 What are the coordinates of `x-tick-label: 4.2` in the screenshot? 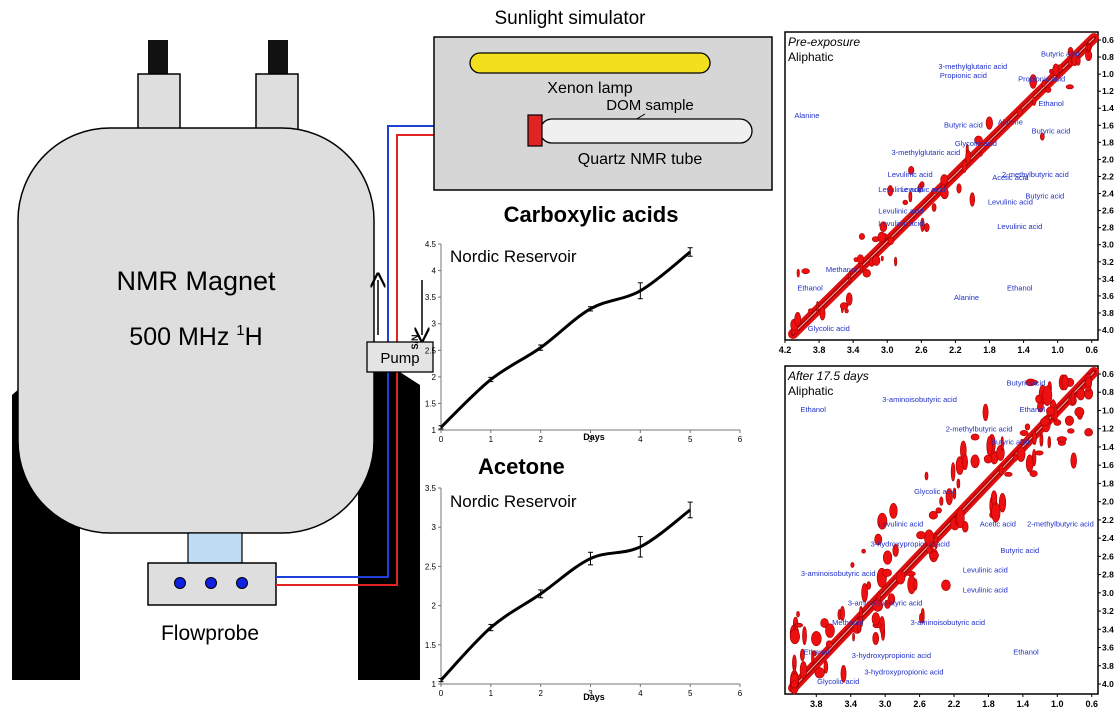 It's located at (785, 350).